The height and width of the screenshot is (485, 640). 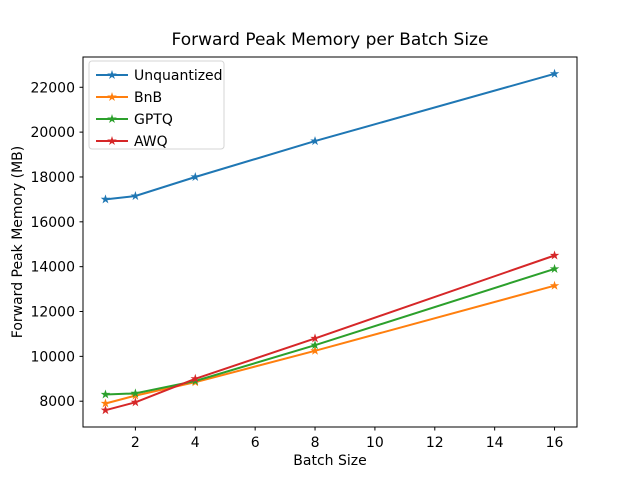 What do you see at coordinates (375, 443) in the screenshot?
I see `x-tick-label: 10` at bounding box center [375, 443].